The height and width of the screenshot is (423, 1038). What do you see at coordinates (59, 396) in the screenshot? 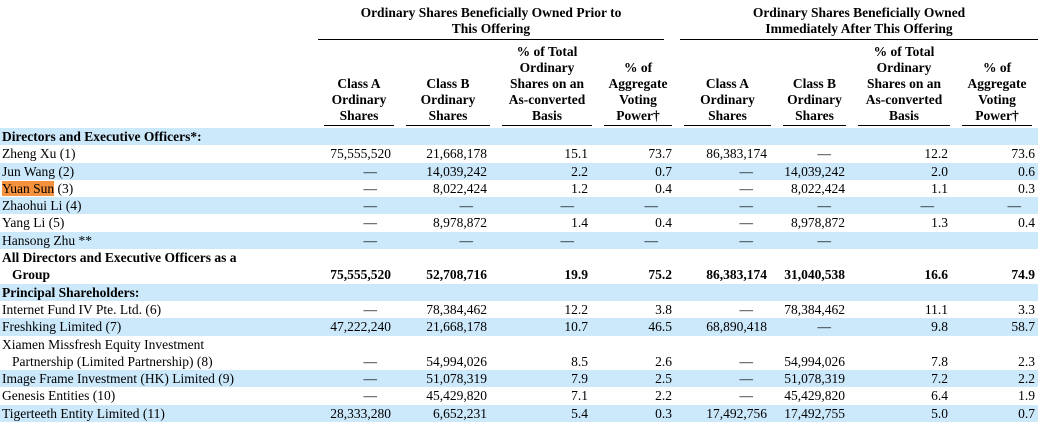
I see `shareholder-name: Genesis Entities (10)` at bounding box center [59, 396].